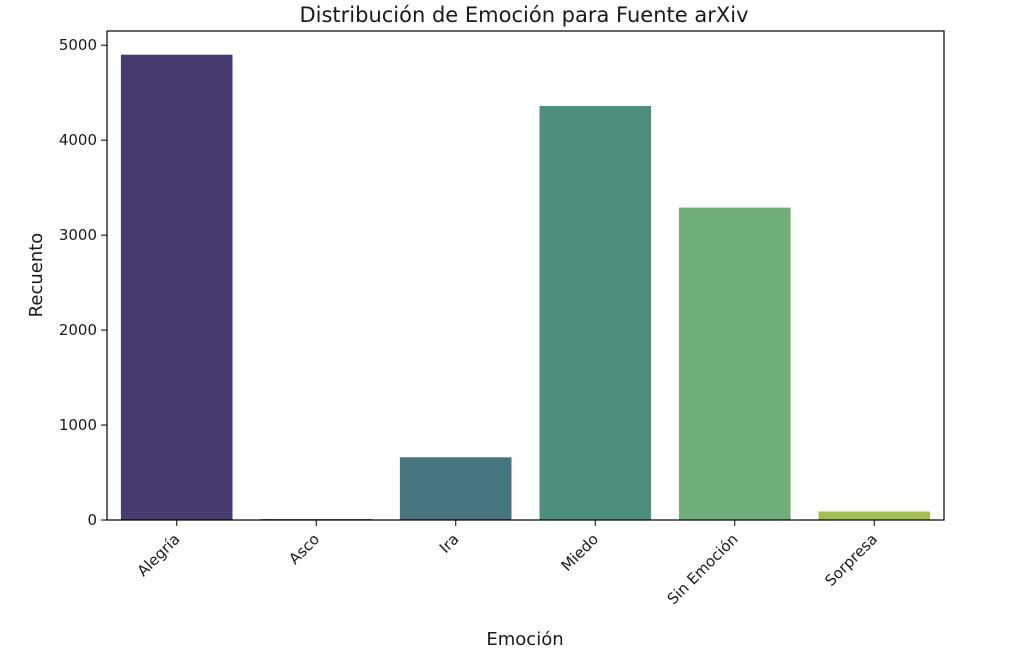 The height and width of the screenshot is (660, 1016). What do you see at coordinates (78, 330) in the screenshot?
I see `y-tick-label: 2000` at bounding box center [78, 330].